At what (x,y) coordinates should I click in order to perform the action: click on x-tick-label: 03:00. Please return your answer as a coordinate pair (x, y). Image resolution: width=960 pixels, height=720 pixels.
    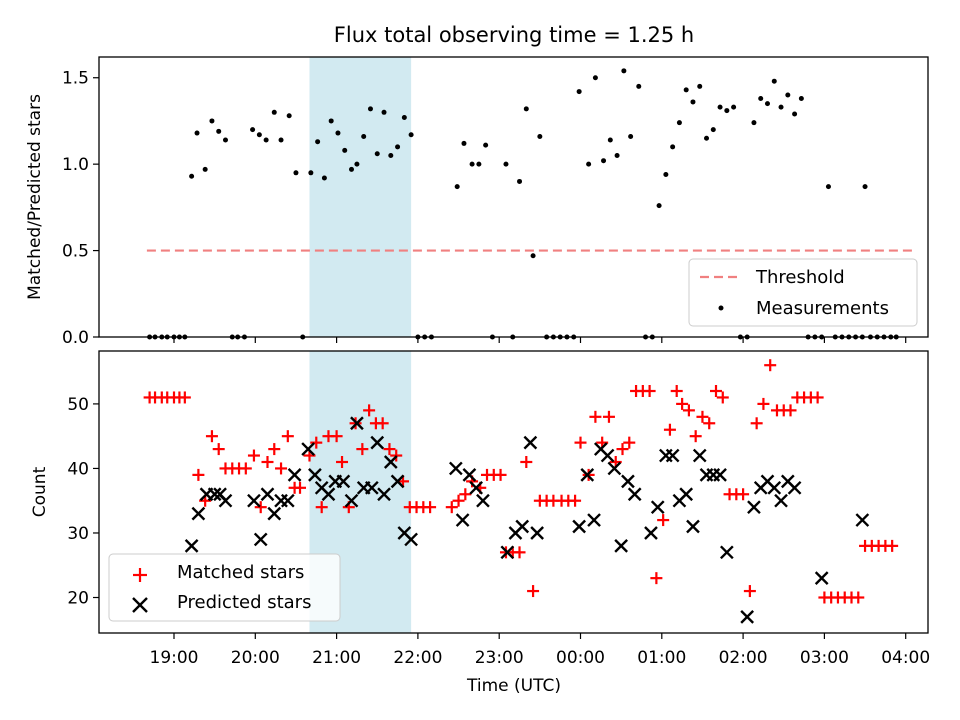
    Looking at the image, I should click on (824, 658).